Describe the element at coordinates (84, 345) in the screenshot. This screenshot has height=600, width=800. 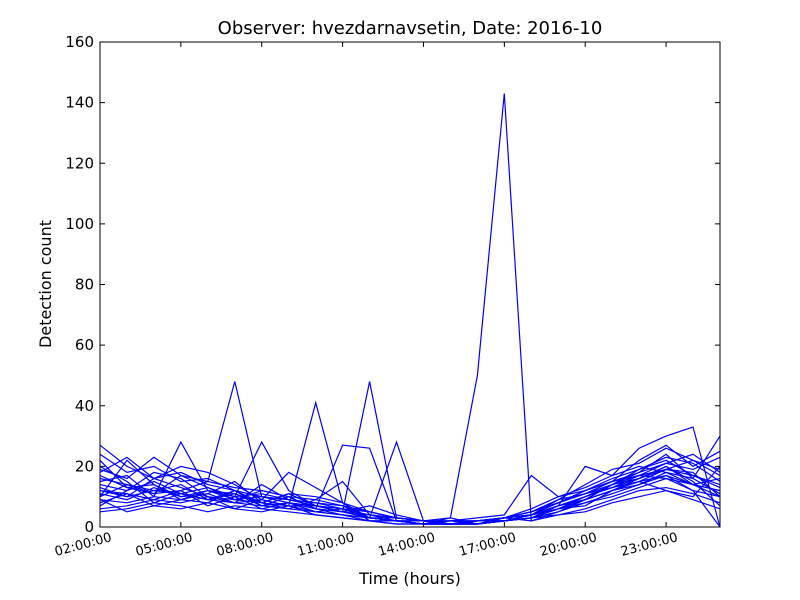
I see `y-tick-label: 60` at that location.